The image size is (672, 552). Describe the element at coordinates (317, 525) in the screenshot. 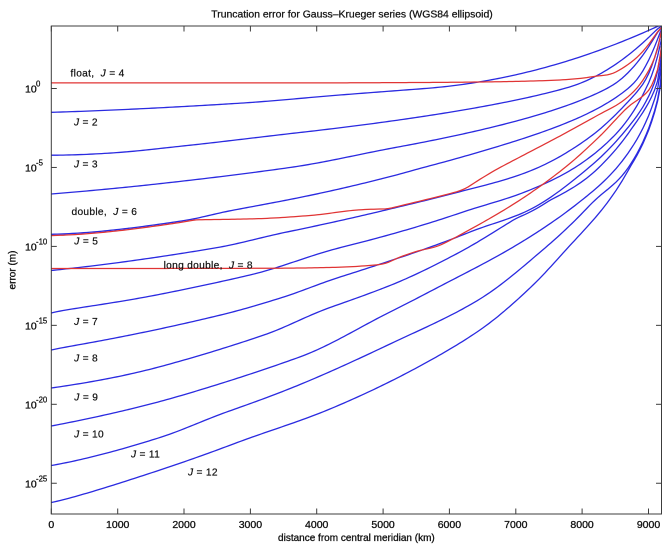

I see `svg-text: 4000` at that location.